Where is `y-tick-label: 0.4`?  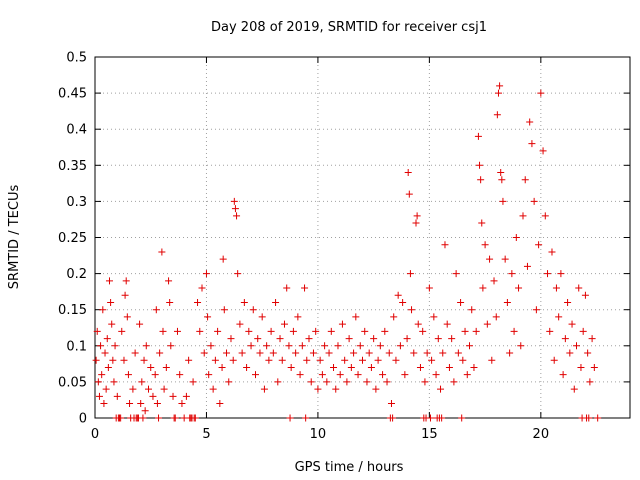
y-tick-label: 0.4 is located at coordinates (76, 130).